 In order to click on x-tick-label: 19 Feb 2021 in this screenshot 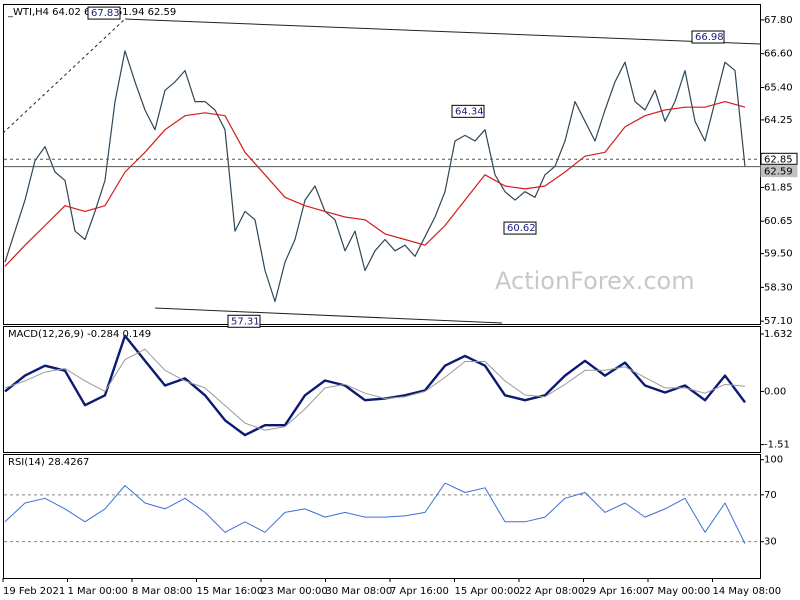, I will do `click(34, 591)`.